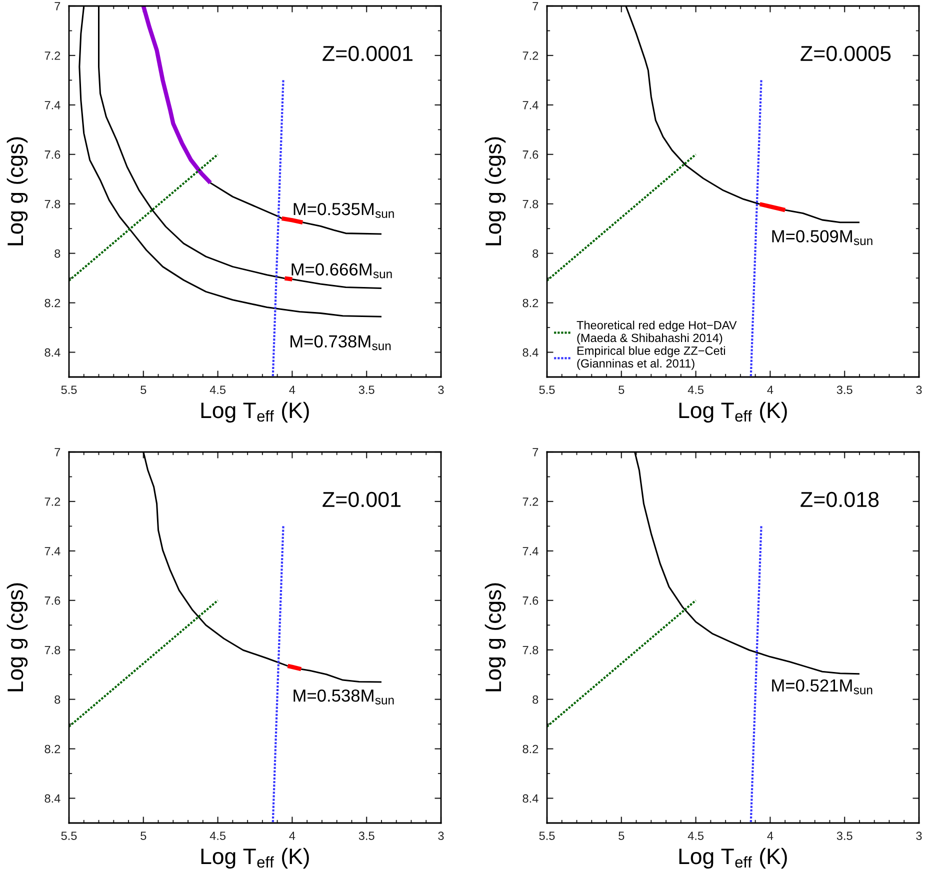 The image size is (926, 875). I want to click on annotation: M=0.521M$_{sun}$, so click(822, 686).